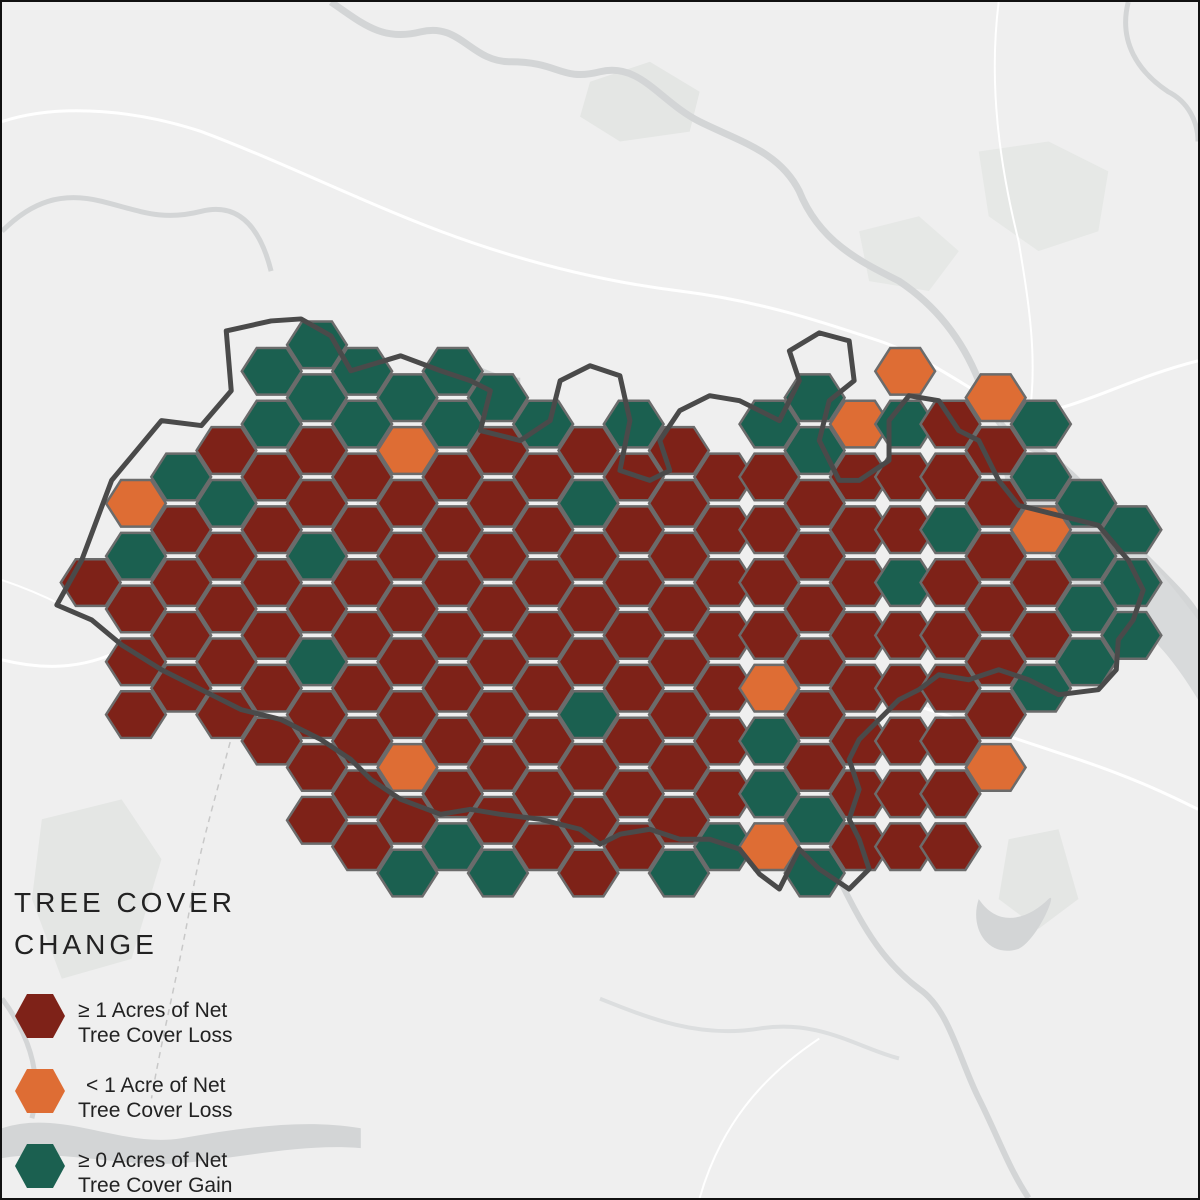 The width and height of the screenshot is (1200, 1200). Describe the element at coordinates (40, 1166) in the screenshot. I see `legend-swatch-net-gain` at that location.